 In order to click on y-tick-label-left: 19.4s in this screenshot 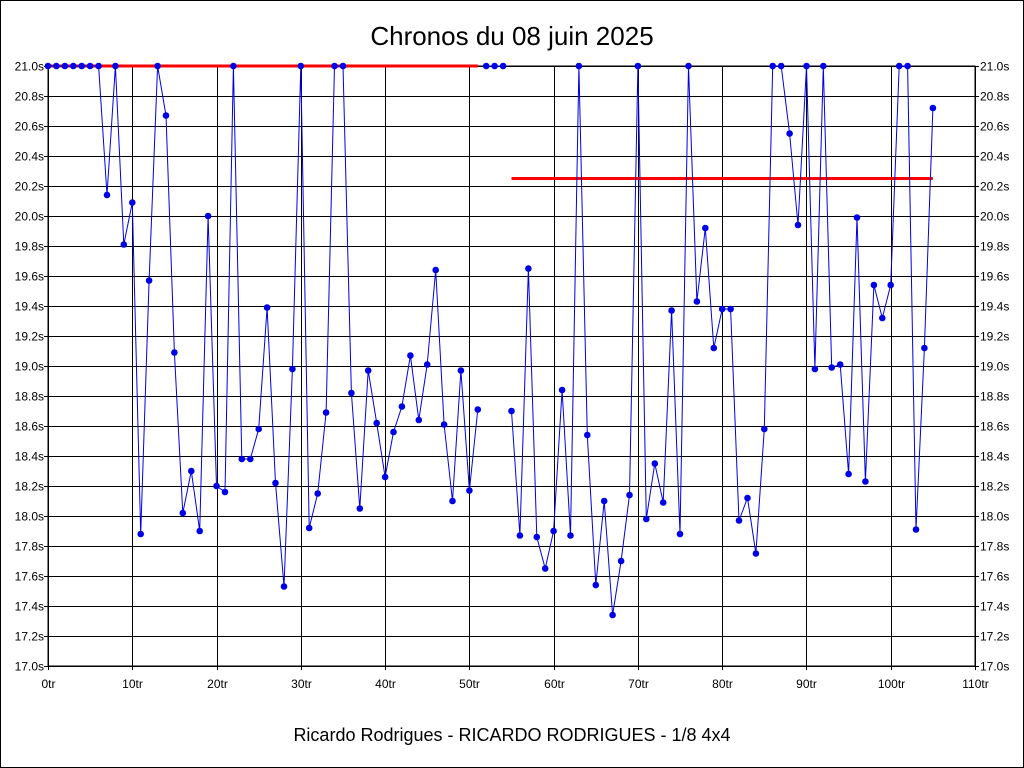, I will do `click(29, 307)`.